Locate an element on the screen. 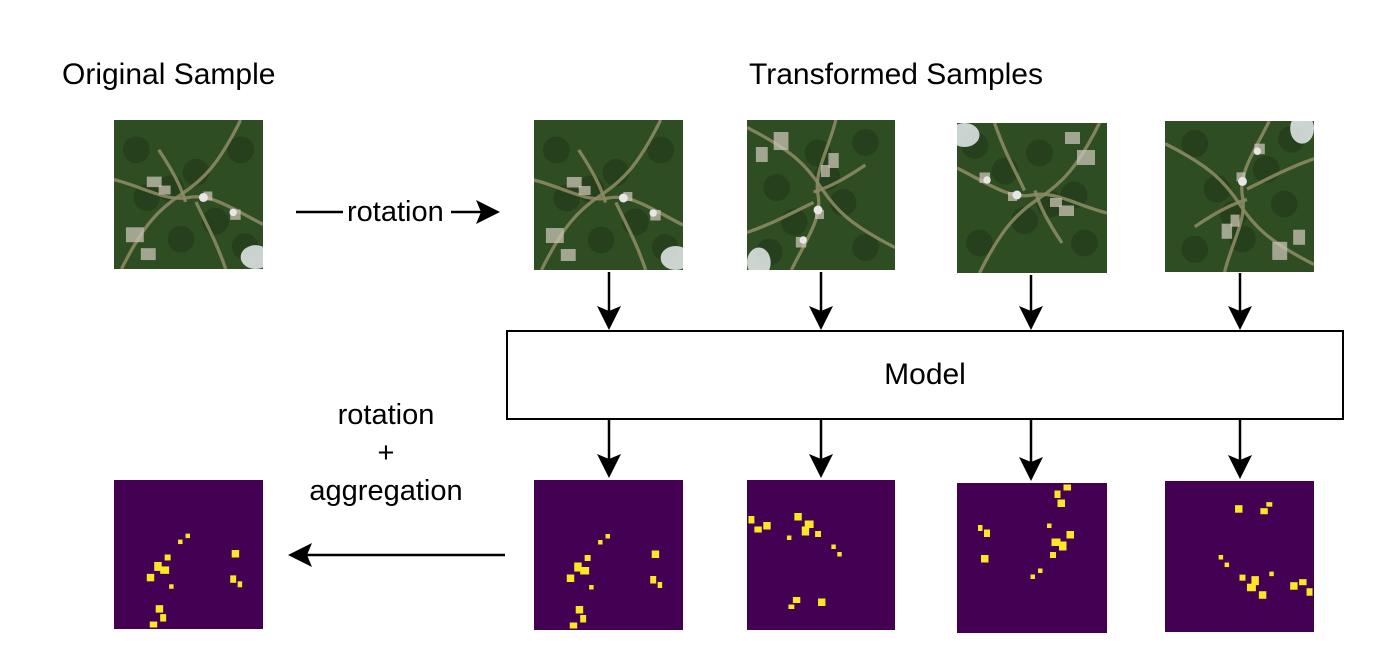 The image size is (1380, 666). back-label-line-2: + is located at coordinates (386, 453).